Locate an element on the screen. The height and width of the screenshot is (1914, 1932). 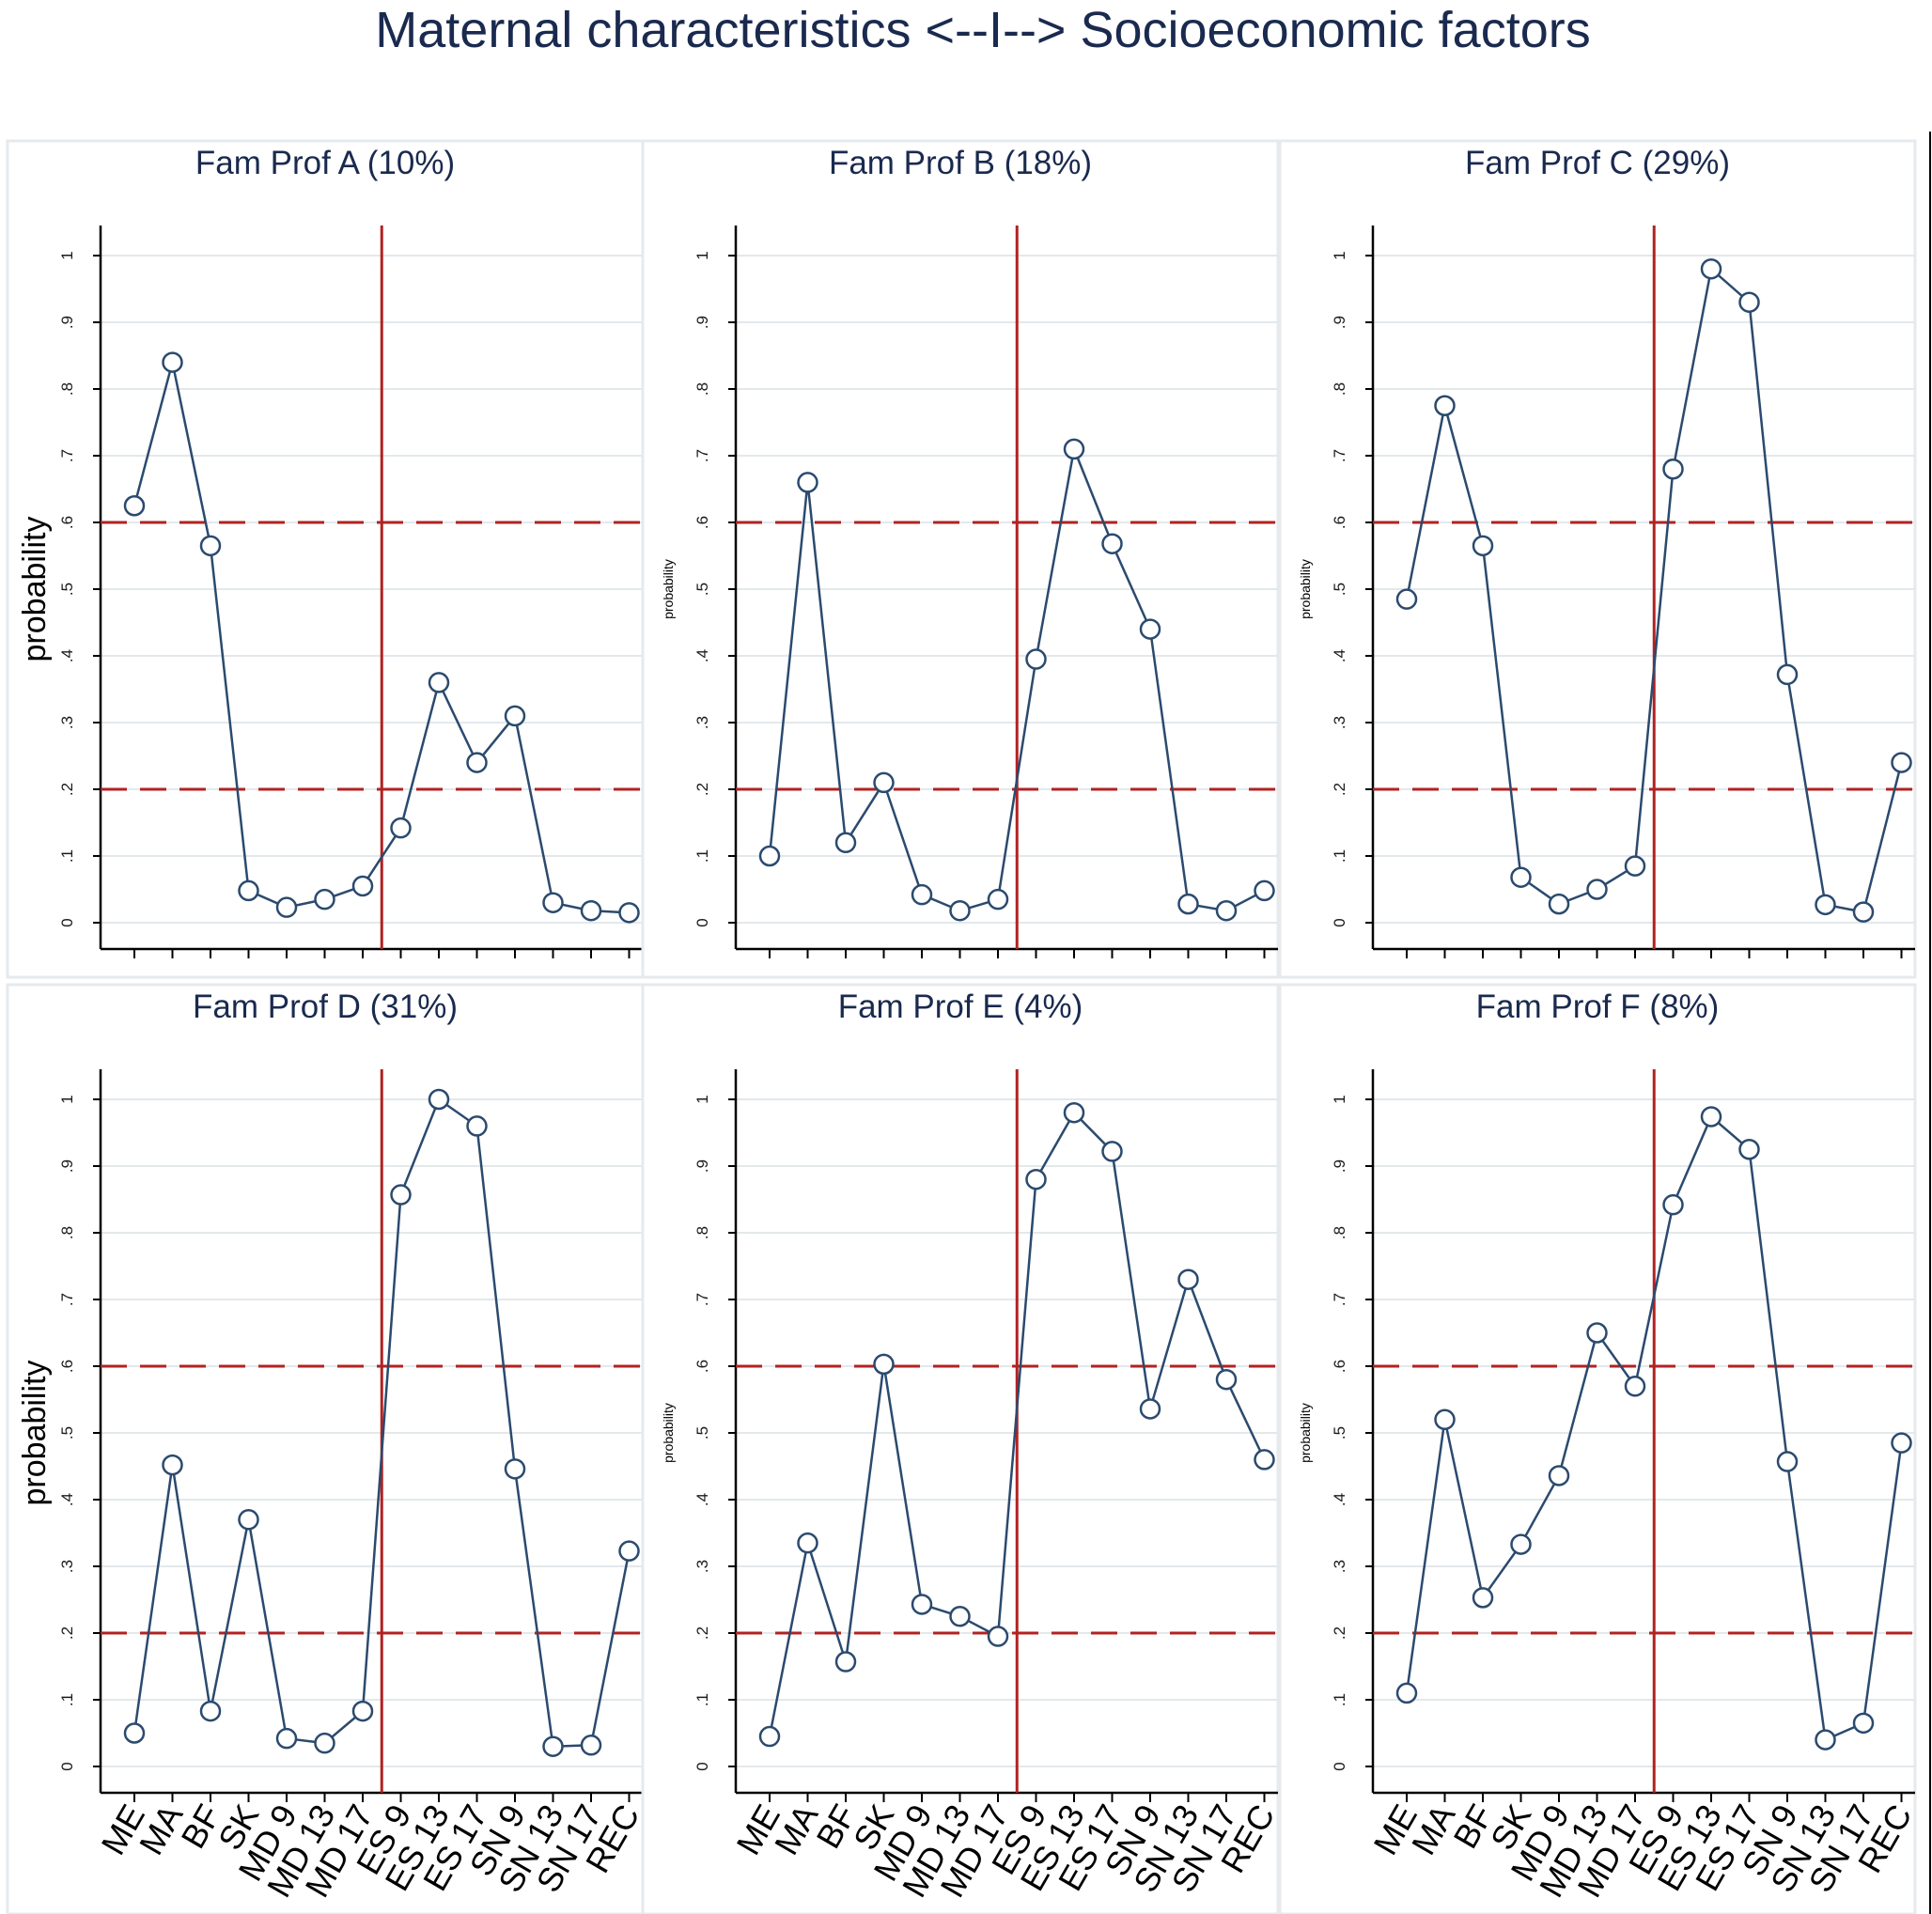
panel-title: Fam Prof A (10%) is located at coordinates (325, 163).